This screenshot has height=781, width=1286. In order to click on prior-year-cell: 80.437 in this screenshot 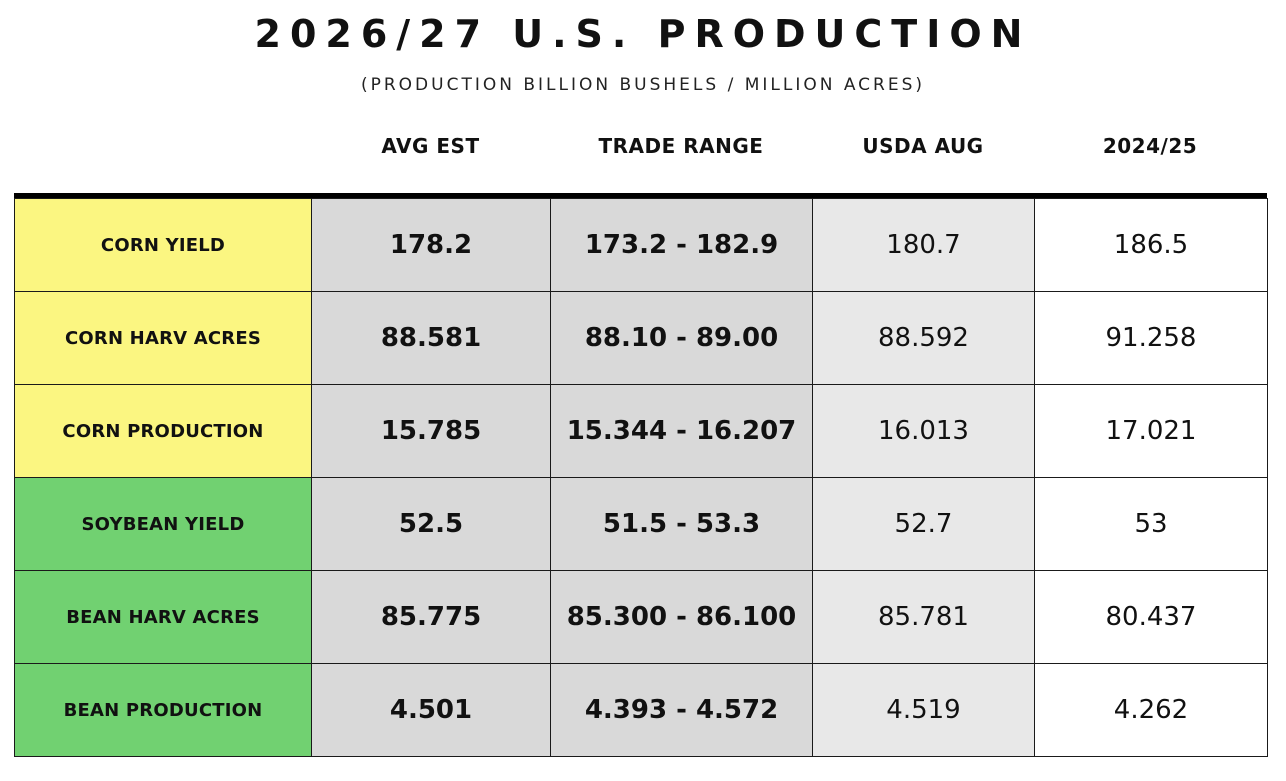, I will do `click(1151, 617)`.